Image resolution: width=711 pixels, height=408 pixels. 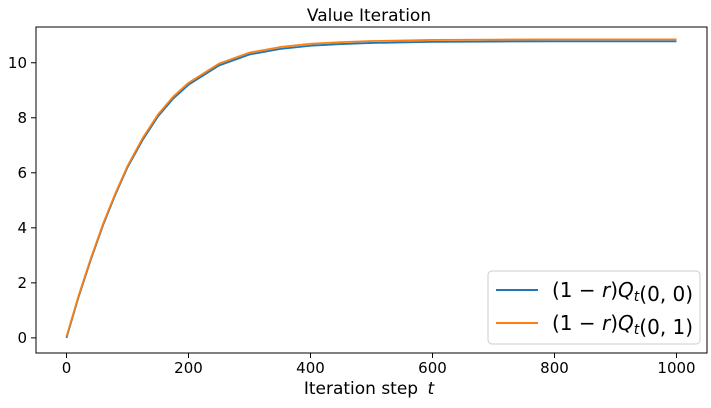 I want to click on x-axis-label-var: t, so click(x=432, y=389).